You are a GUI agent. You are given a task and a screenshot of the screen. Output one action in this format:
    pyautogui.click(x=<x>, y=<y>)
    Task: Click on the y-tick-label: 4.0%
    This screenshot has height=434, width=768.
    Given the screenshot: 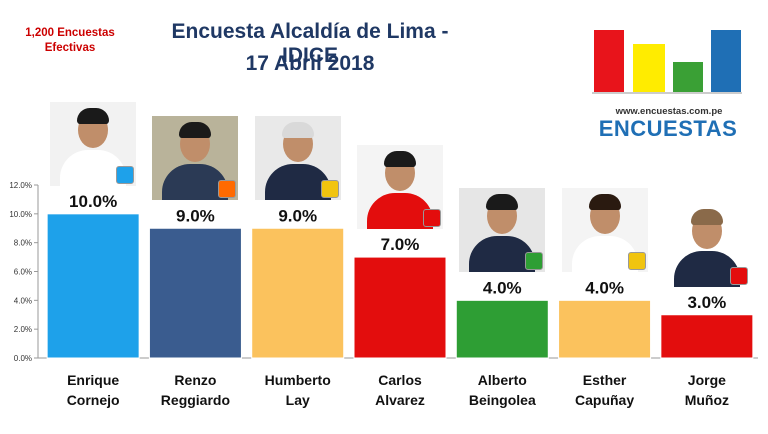 What is the action you would take?
    pyautogui.click(x=23, y=300)
    